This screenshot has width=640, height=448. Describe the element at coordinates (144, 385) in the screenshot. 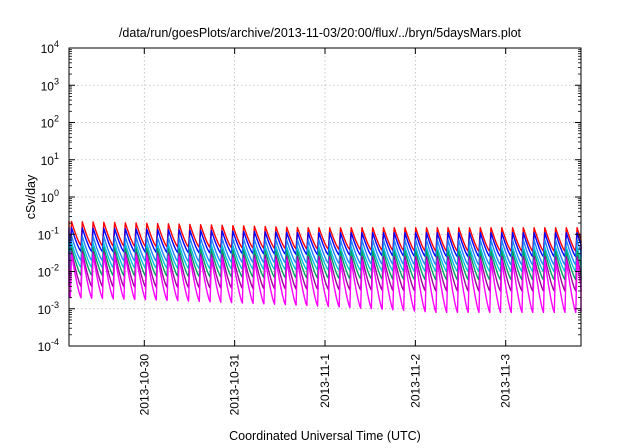

I see `x-tick-label: 2013-10-30` at that location.